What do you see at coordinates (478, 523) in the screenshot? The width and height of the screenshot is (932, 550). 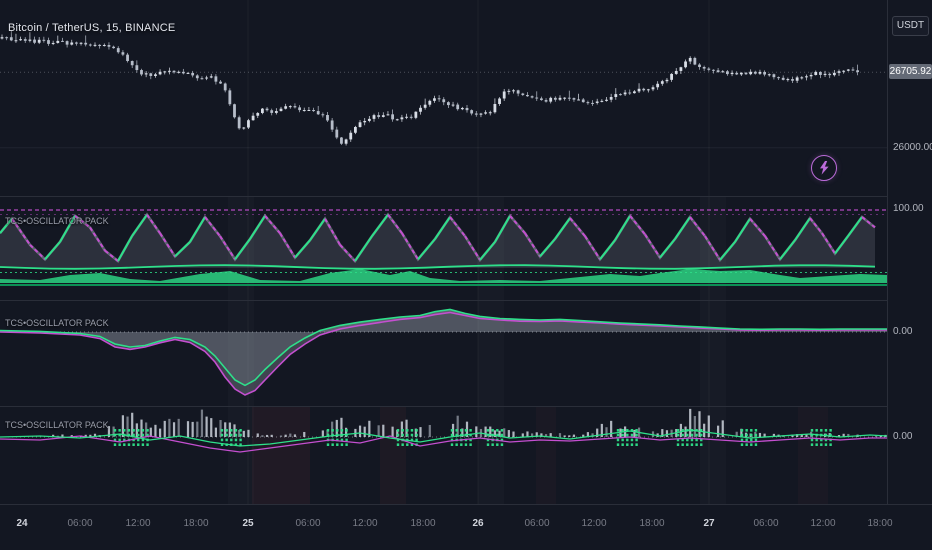 I see `time-label-day: 26` at bounding box center [478, 523].